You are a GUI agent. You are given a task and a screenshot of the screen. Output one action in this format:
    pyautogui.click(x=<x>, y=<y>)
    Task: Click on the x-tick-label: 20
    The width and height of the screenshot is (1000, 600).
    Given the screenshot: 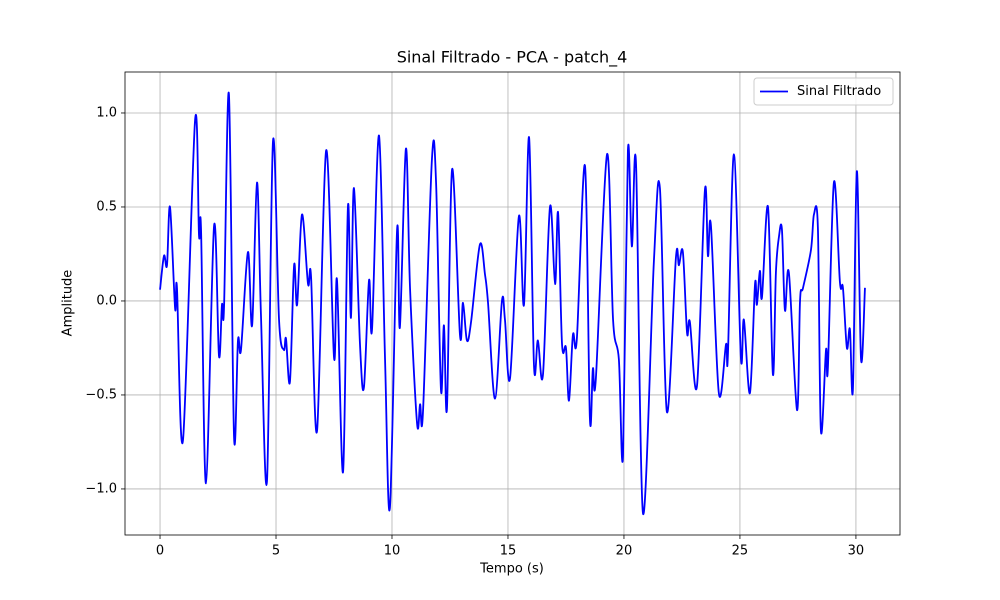 What is the action you would take?
    pyautogui.click(x=624, y=551)
    